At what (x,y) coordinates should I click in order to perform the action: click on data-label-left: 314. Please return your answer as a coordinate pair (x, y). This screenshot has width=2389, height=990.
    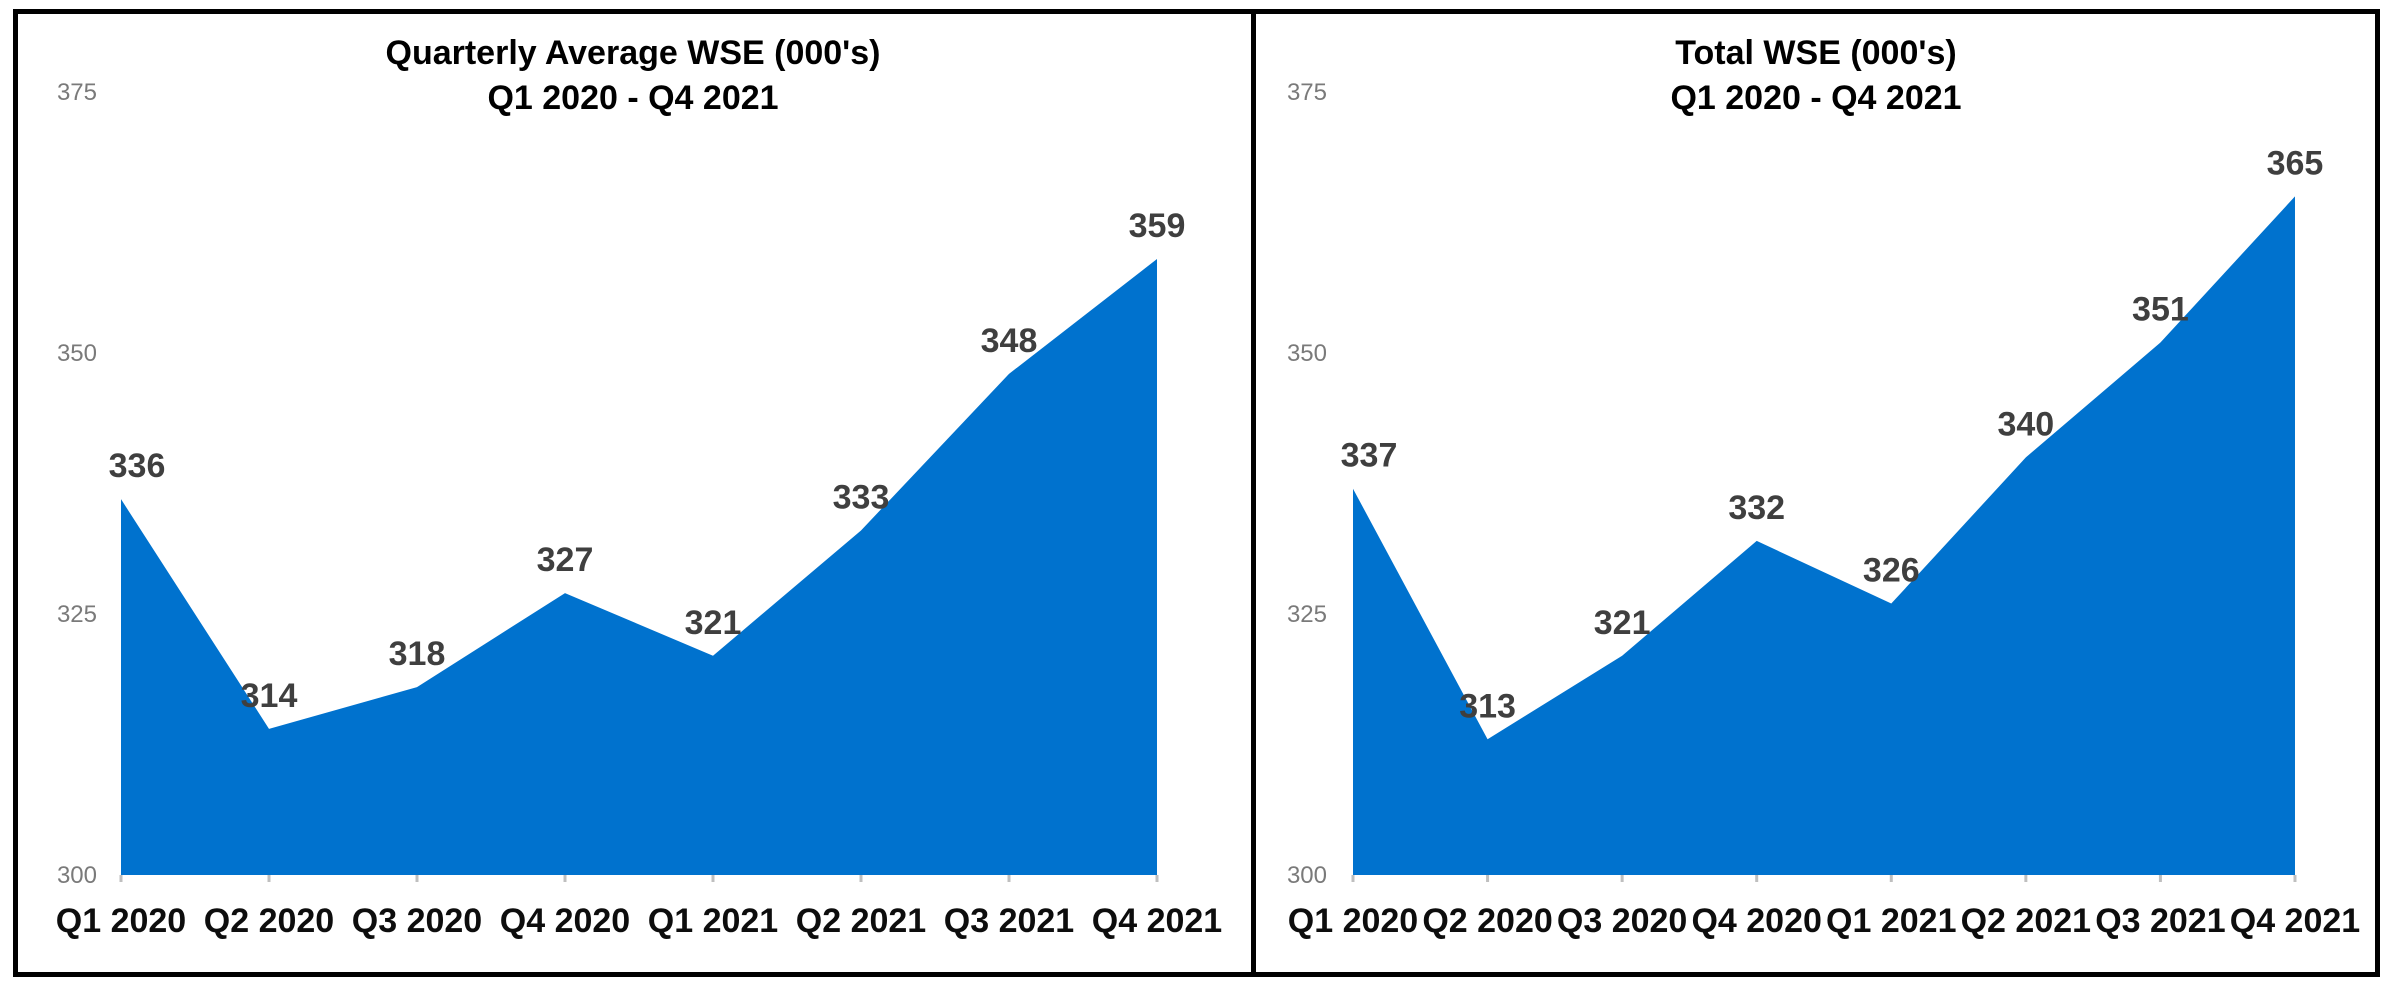
    Looking at the image, I should click on (269, 696).